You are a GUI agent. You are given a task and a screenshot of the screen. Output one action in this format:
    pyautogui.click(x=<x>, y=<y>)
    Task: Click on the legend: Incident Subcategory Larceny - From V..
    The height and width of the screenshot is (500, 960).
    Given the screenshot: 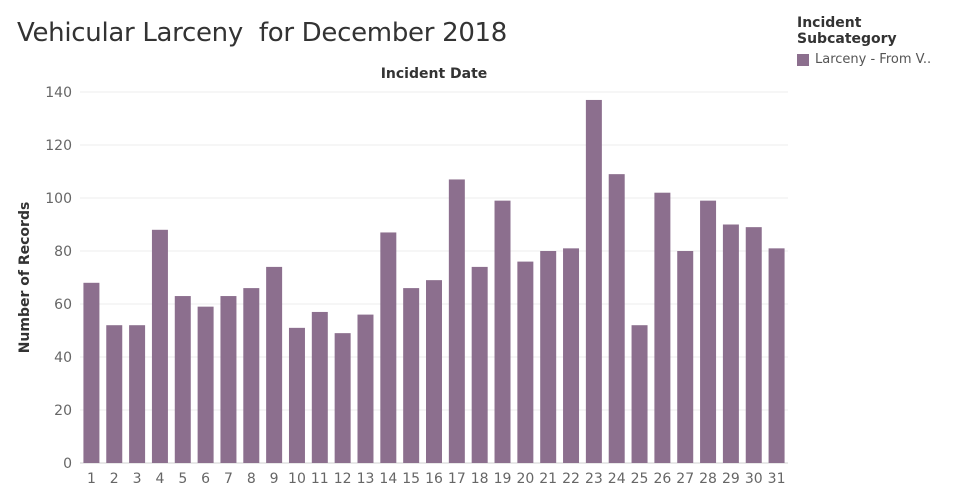 What is the action you would take?
    pyautogui.click(x=878, y=41)
    